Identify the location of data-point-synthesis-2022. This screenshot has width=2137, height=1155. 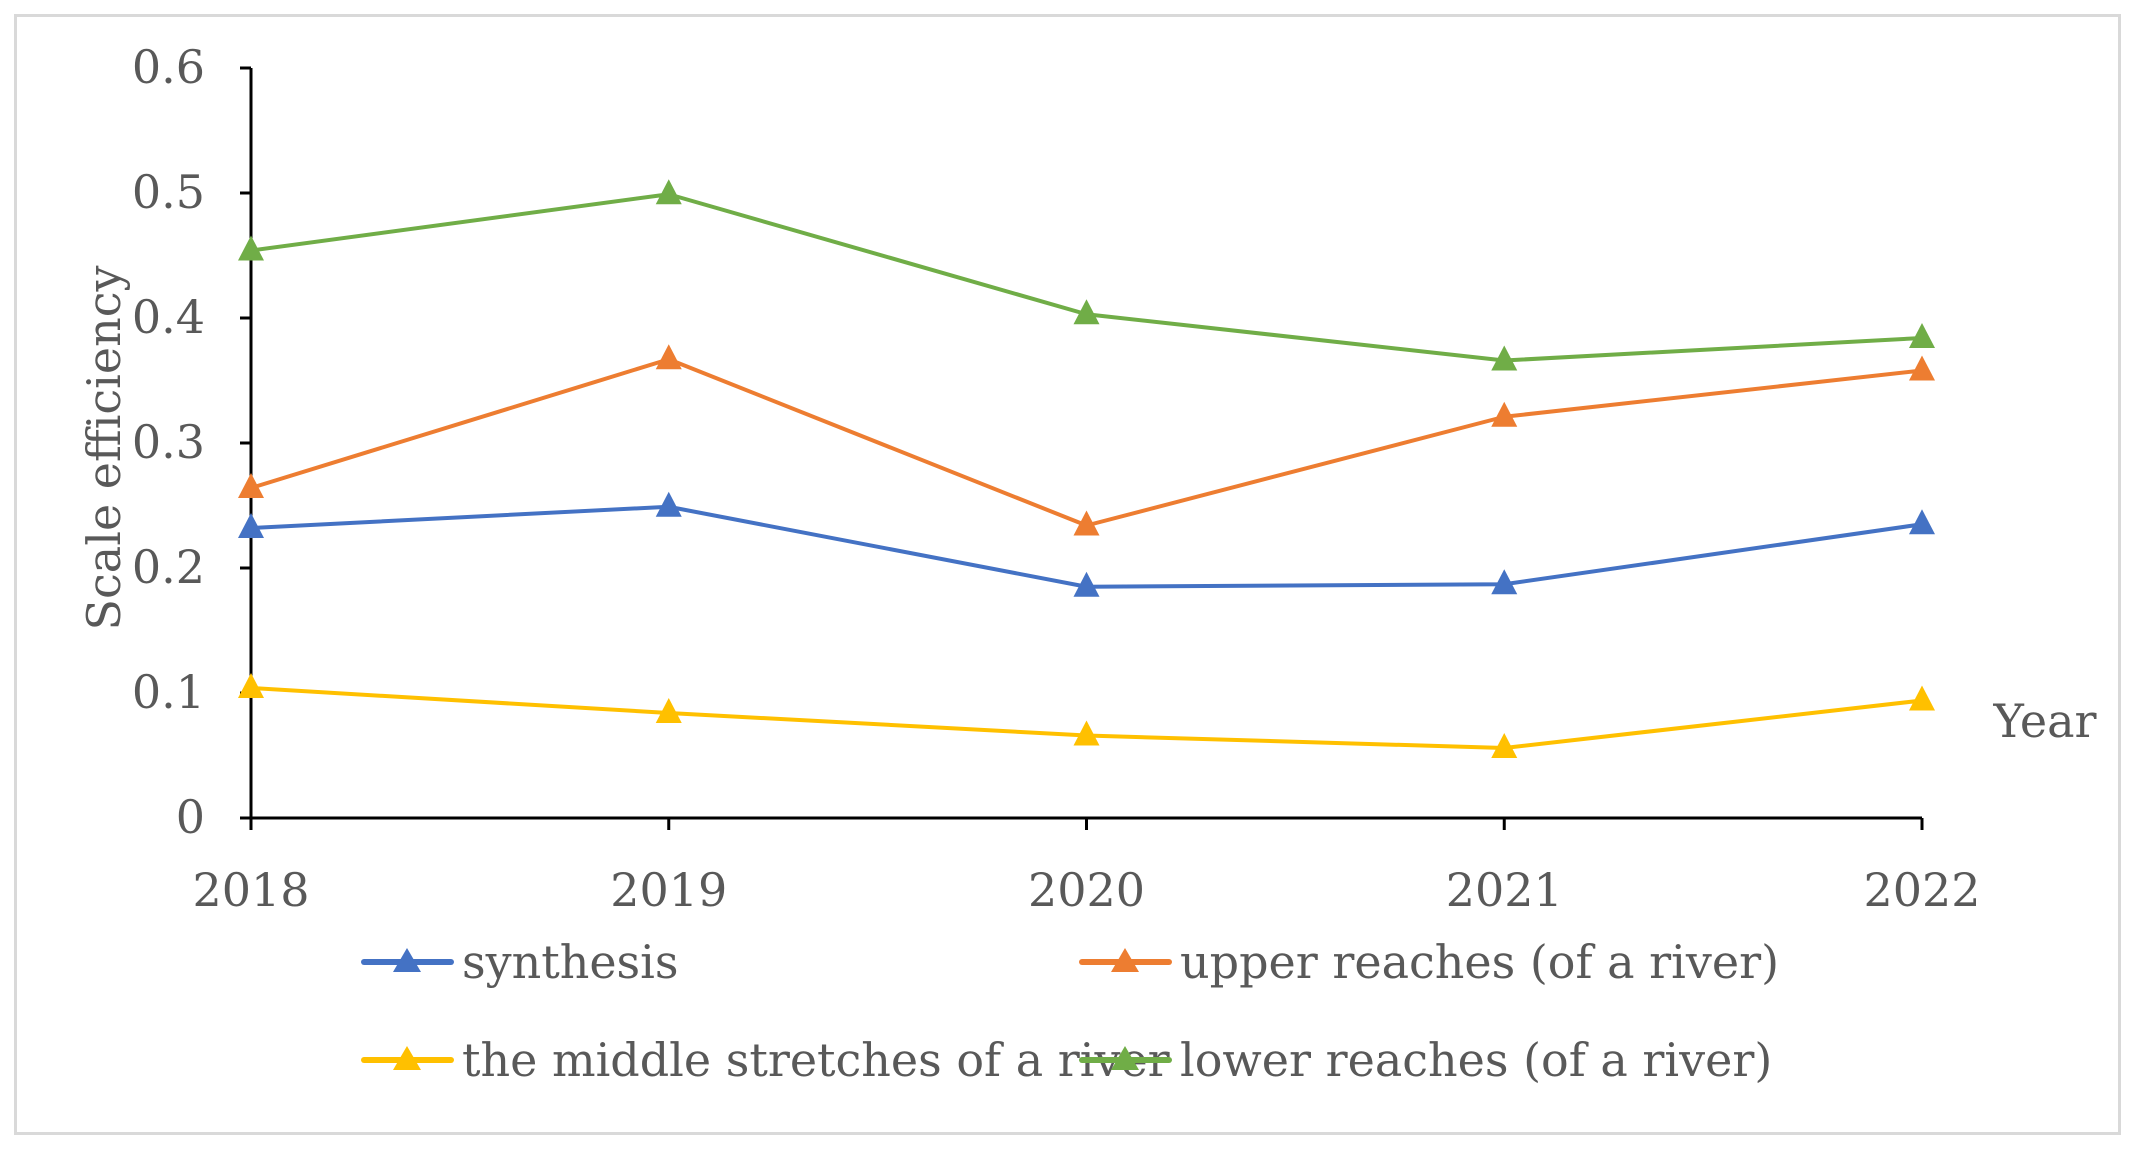
(1922, 522).